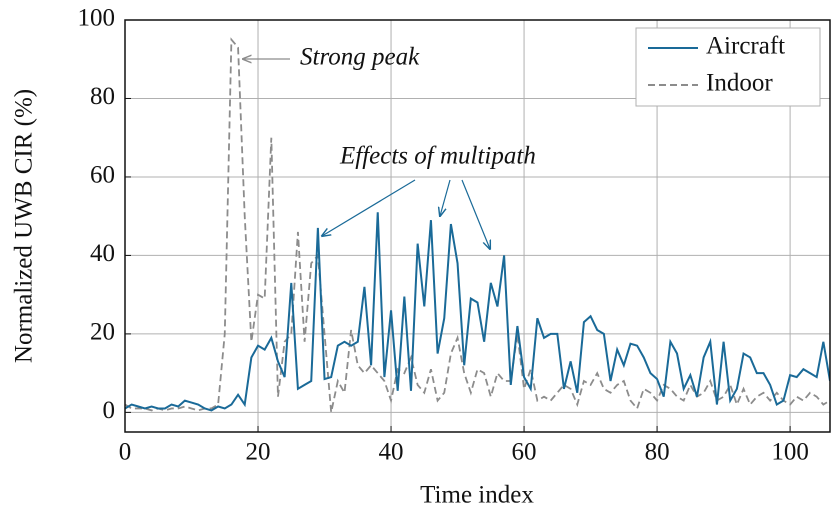  Describe the element at coordinates (391, 452) in the screenshot. I see `x-tick-label: 40` at that location.